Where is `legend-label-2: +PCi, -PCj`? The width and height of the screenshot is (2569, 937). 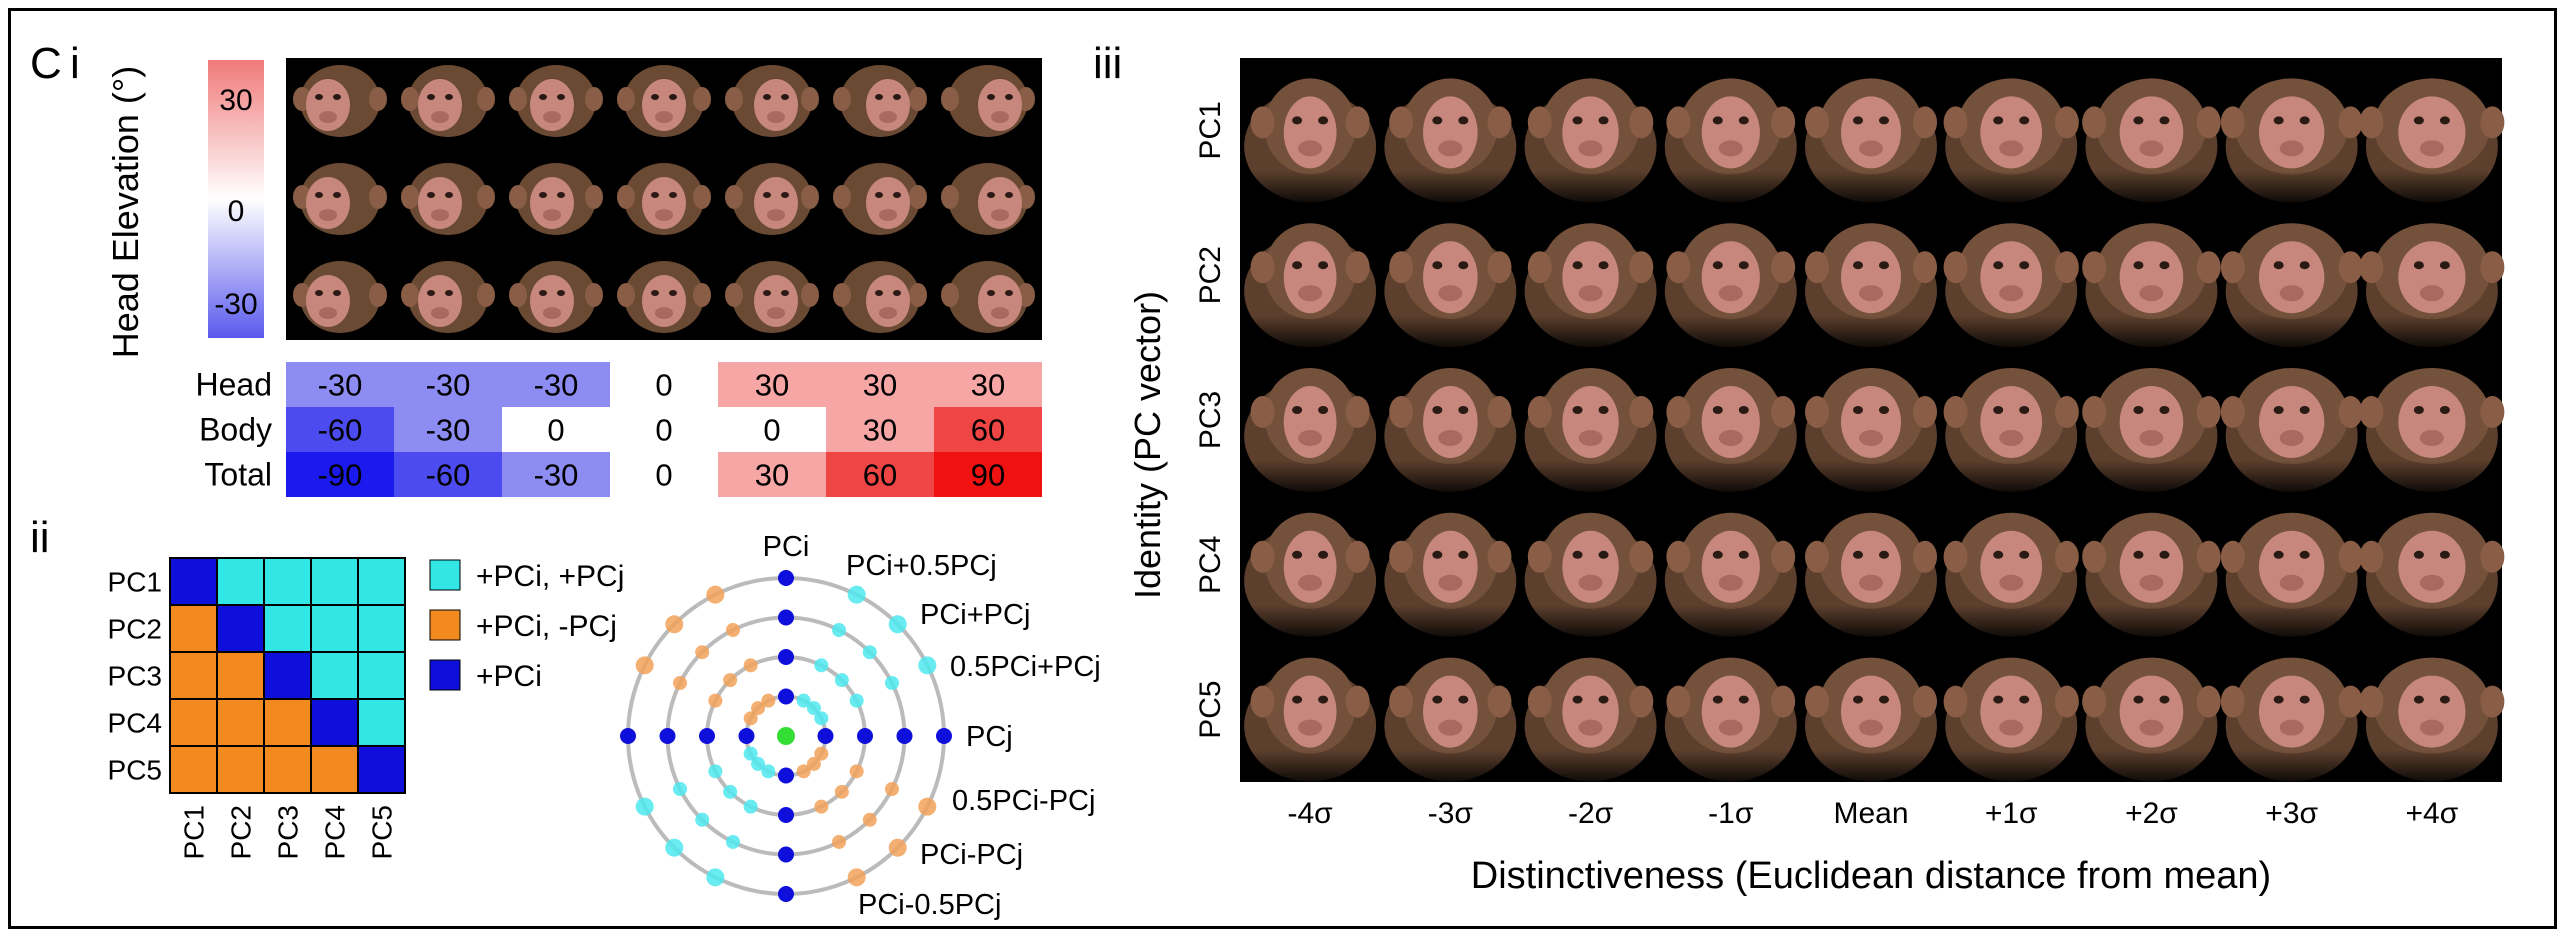 legend-label-2: +PCi, -PCj is located at coordinates (546, 626).